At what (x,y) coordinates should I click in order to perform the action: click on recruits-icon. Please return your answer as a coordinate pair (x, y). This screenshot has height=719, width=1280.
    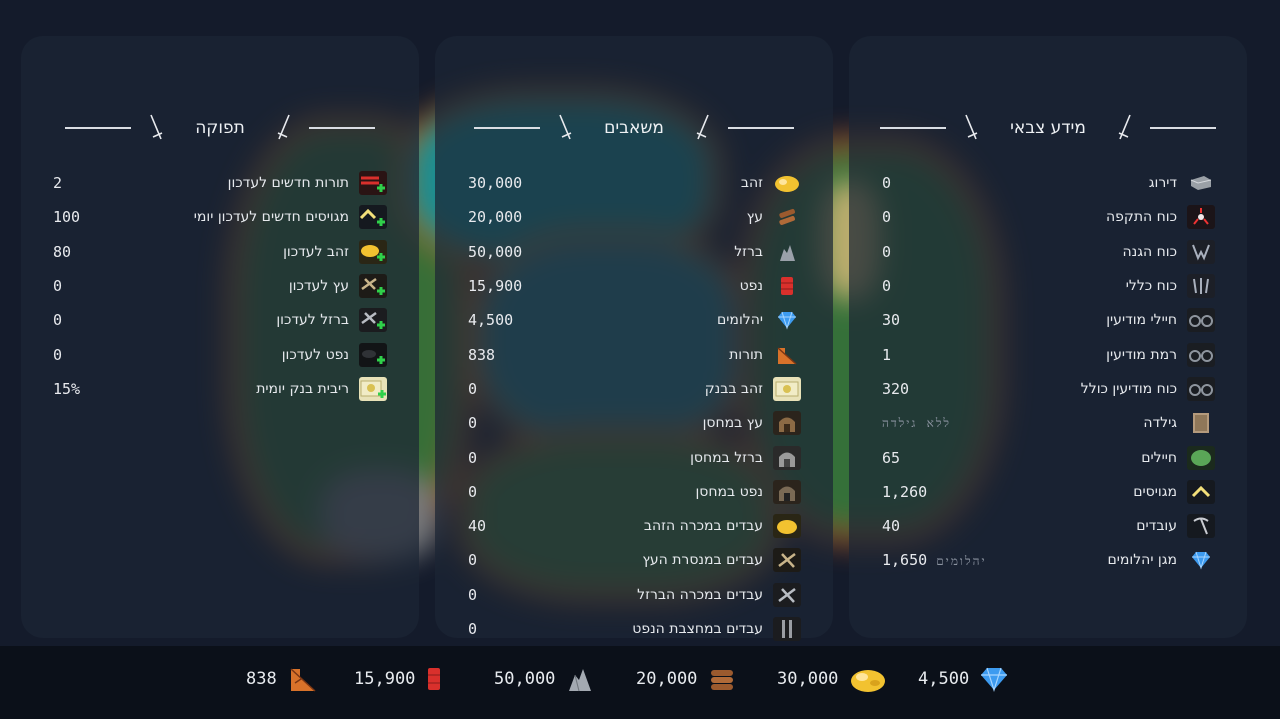
    Looking at the image, I should click on (1201, 491).